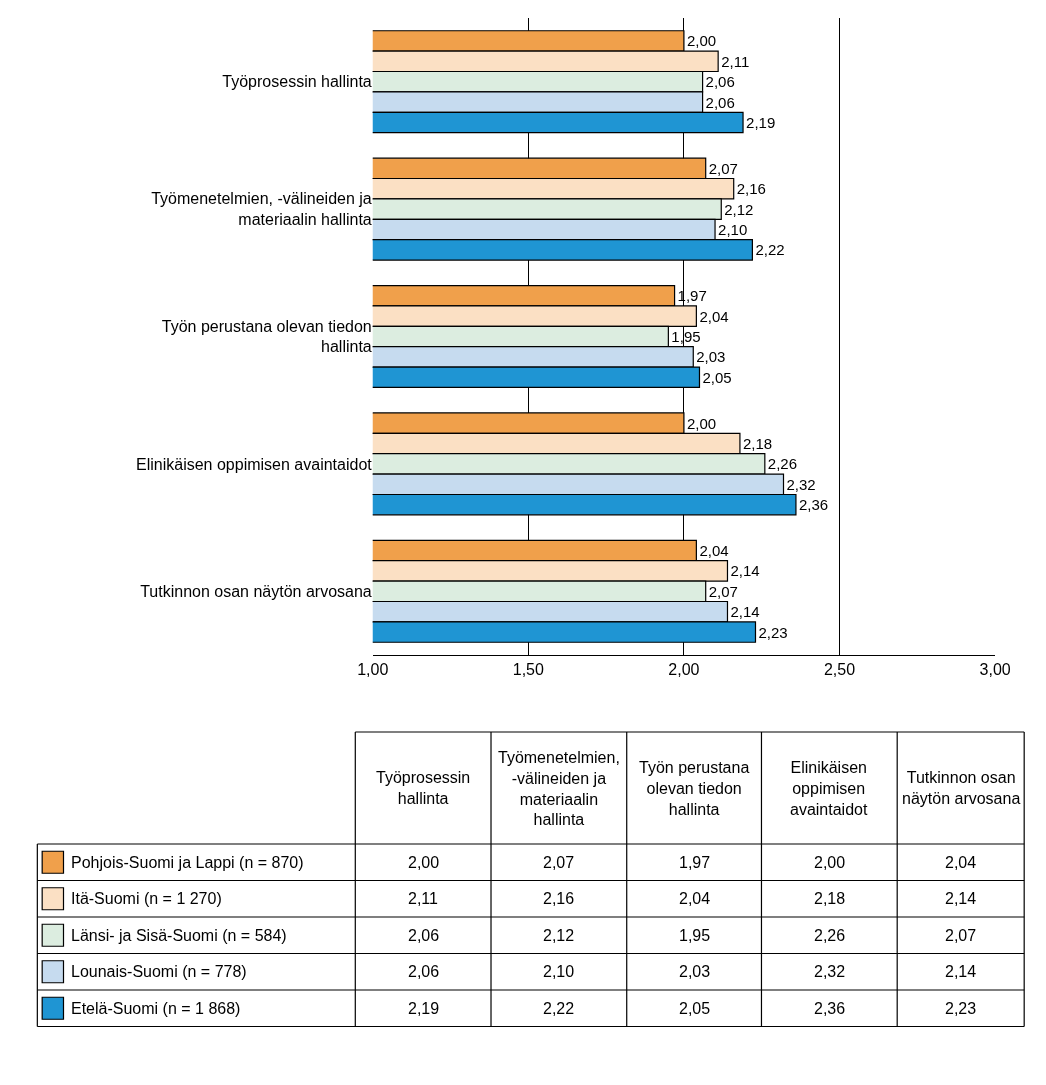 The height and width of the screenshot is (1085, 1046). I want to click on data-label: 2,12, so click(739, 209).